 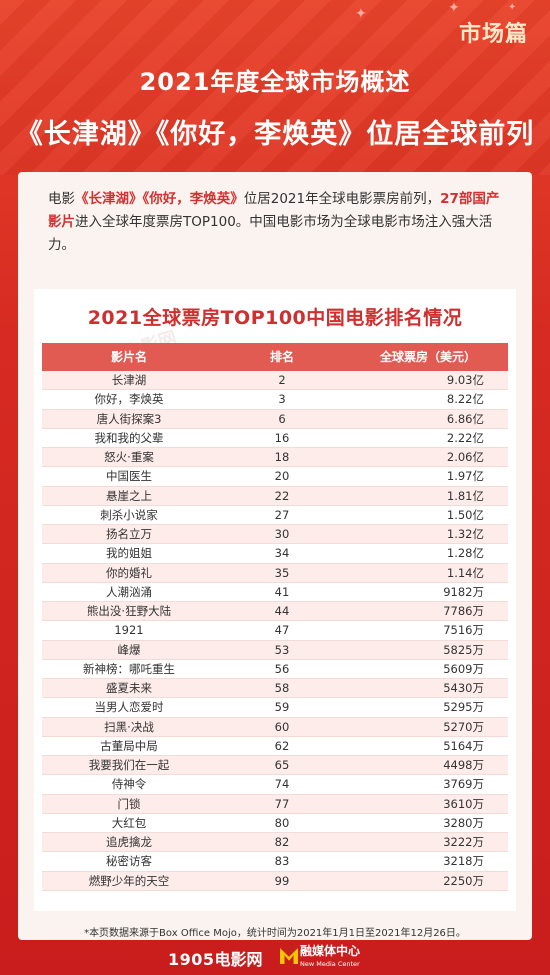 I want to click on intro-text: 进入全球年度票房TOP100。中国电影市场为全球电影市场注入强大活力。, so click(x=270, y=233).